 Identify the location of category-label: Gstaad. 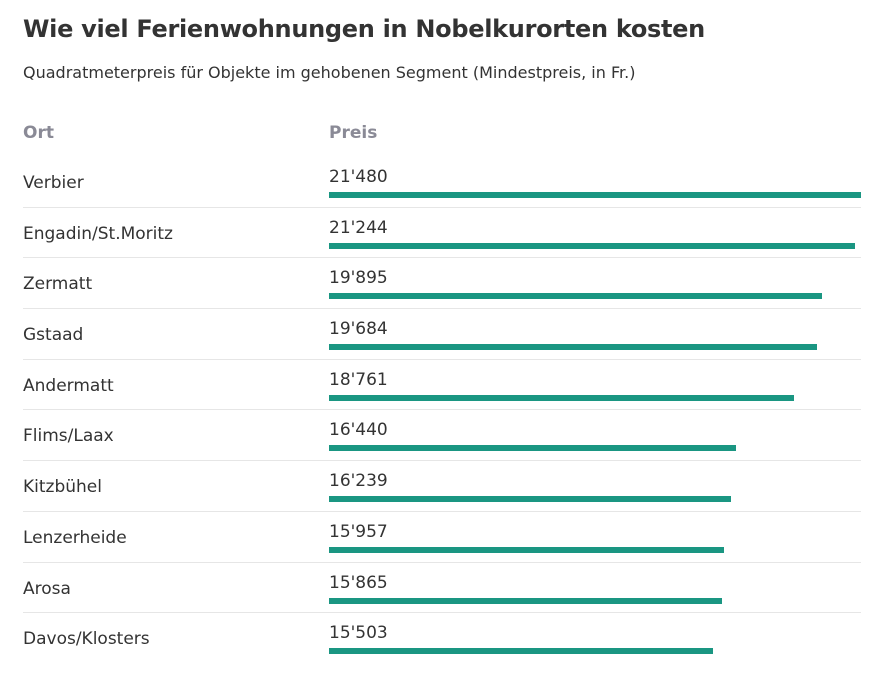
(53, 335).